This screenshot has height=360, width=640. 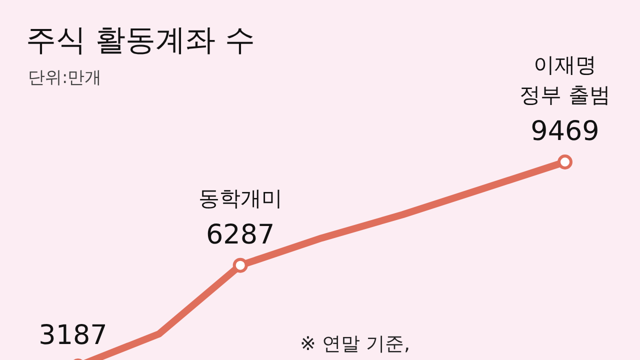 What do you see at coordinates (565, 95) in the screenshot?
I see `annotation: 정부 출범` at bounding box center [565, 95].